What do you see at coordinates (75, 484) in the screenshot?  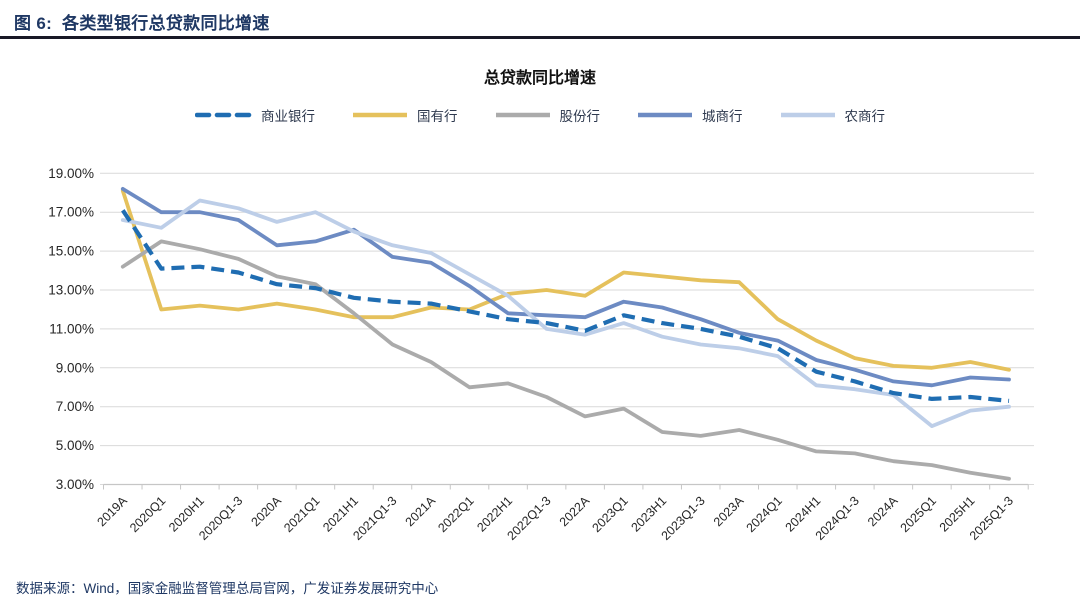 I see `y-axis-tick-label: 3.00%` at bounding box center [75, 484].